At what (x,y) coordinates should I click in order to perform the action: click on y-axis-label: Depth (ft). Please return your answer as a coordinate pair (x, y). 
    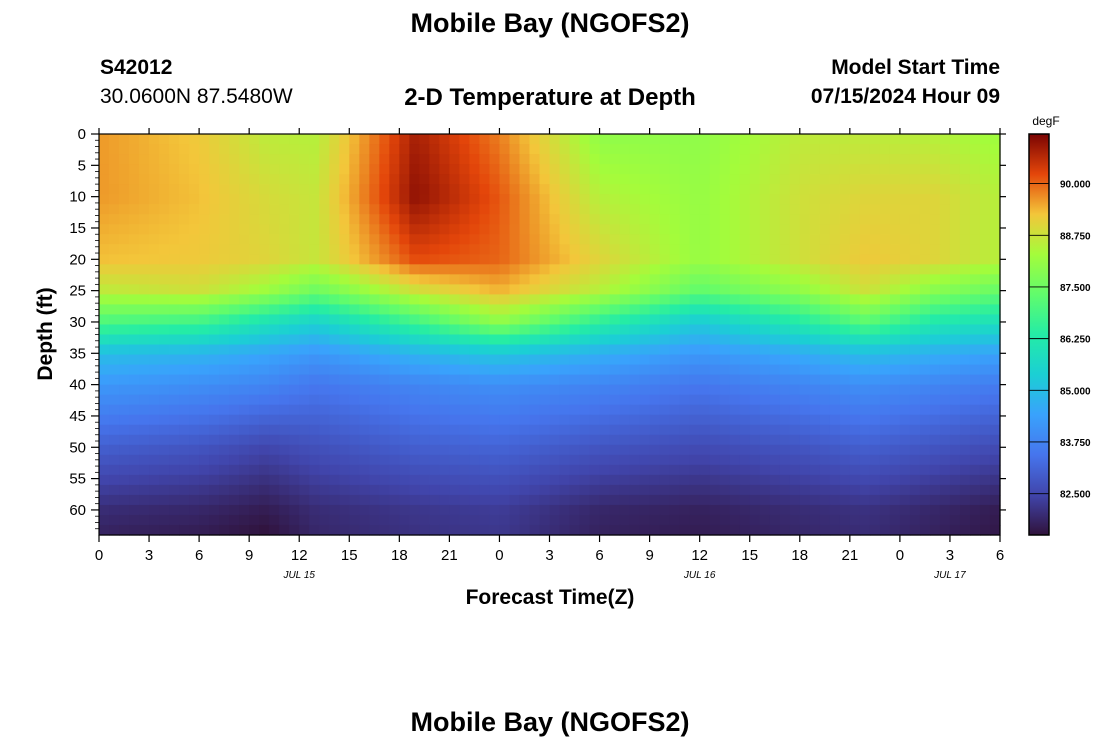
    Looking at the image, I should click on (45, 333).